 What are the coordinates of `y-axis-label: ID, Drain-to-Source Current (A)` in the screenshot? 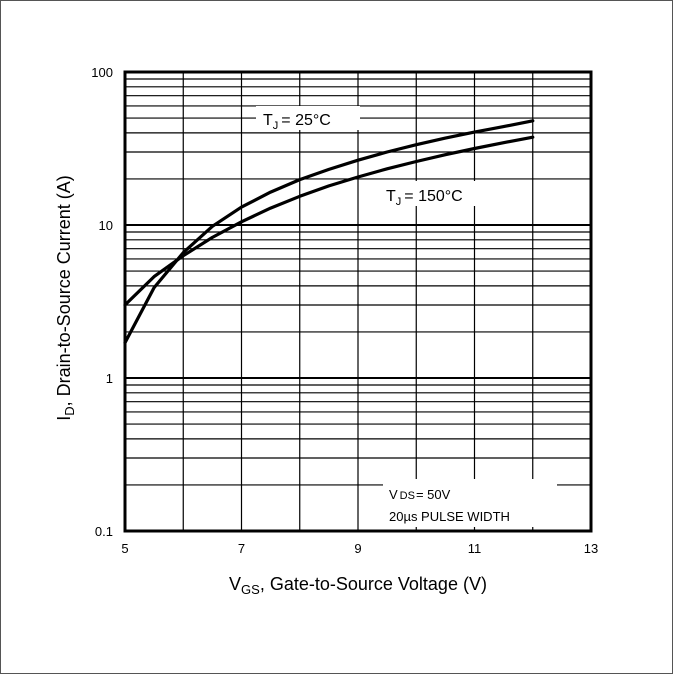 It's located at (65, 297).